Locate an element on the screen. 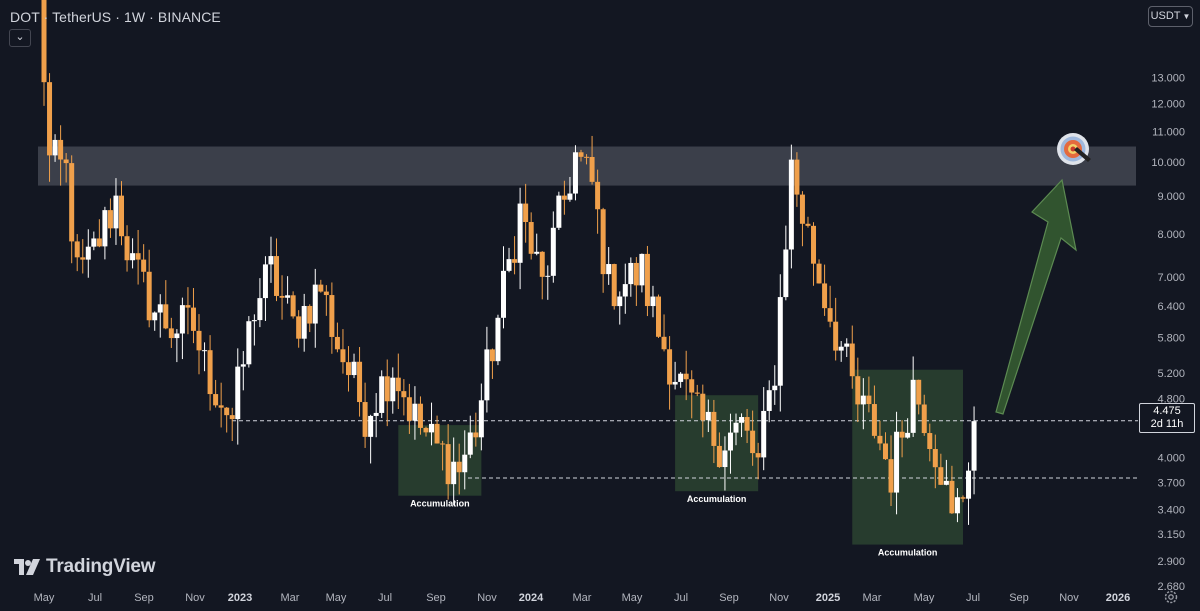  y-axis-label: 3.400 is located at coordinates (1171, 511).